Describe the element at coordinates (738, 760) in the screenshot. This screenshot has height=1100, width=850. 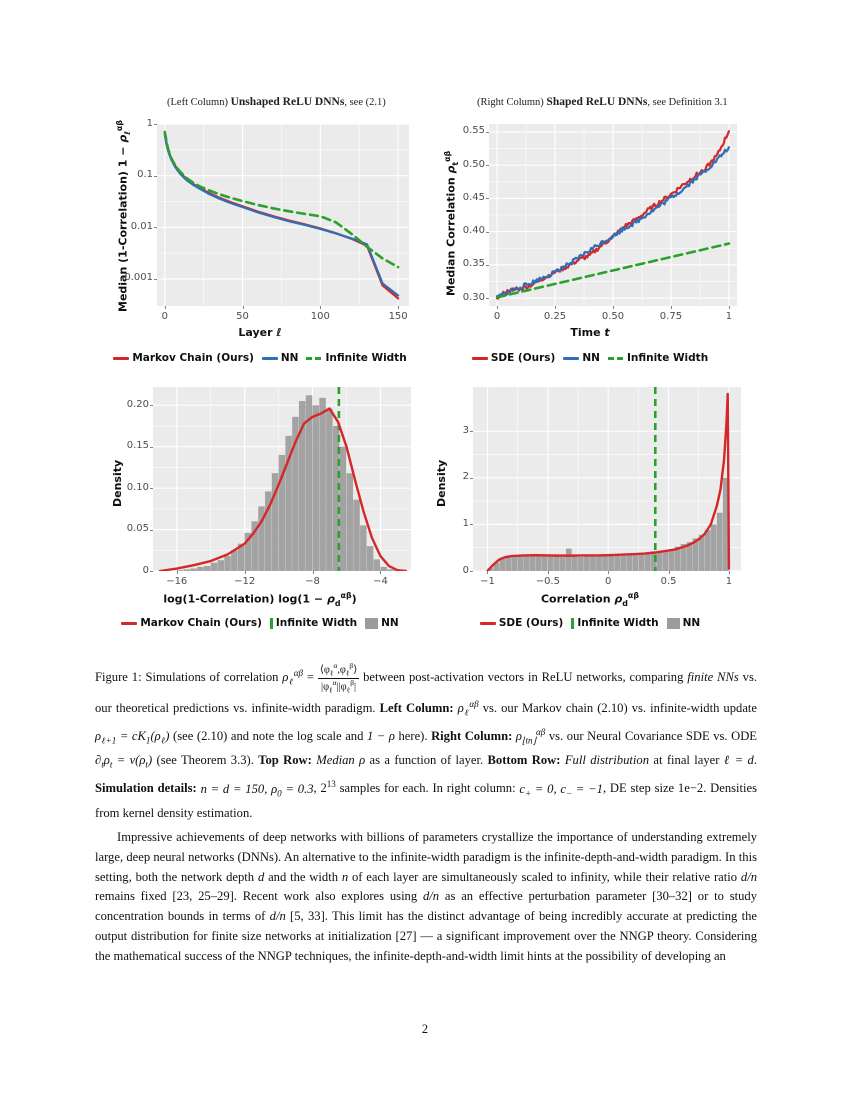
I see `caption-ell-eq-d: ℓ = d` at that location.